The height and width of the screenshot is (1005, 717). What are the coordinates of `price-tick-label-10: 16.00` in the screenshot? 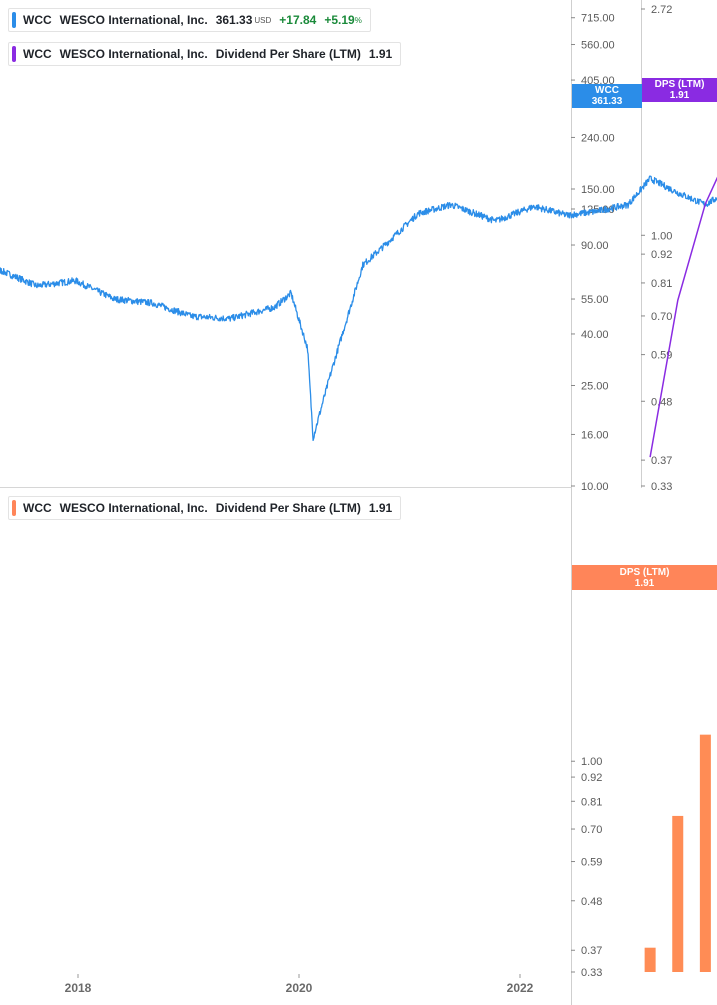 It's located at (595, 435).